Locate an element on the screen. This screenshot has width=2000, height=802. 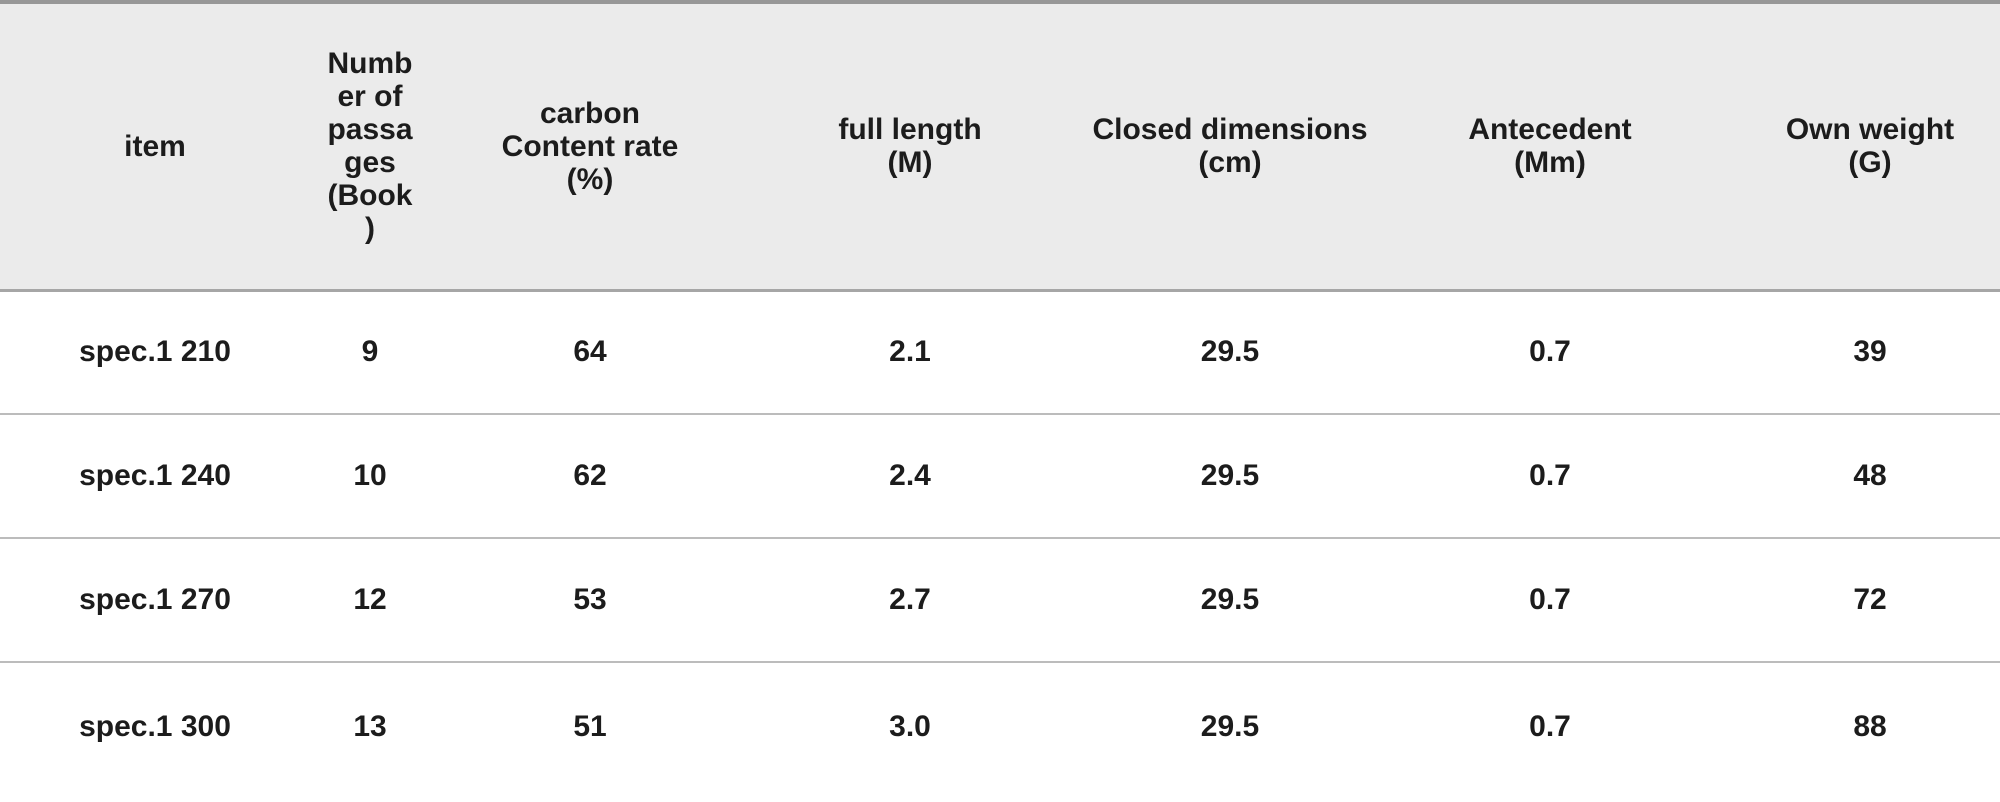
cell-item: spec.1 270 is located at coordinates (155, 600).